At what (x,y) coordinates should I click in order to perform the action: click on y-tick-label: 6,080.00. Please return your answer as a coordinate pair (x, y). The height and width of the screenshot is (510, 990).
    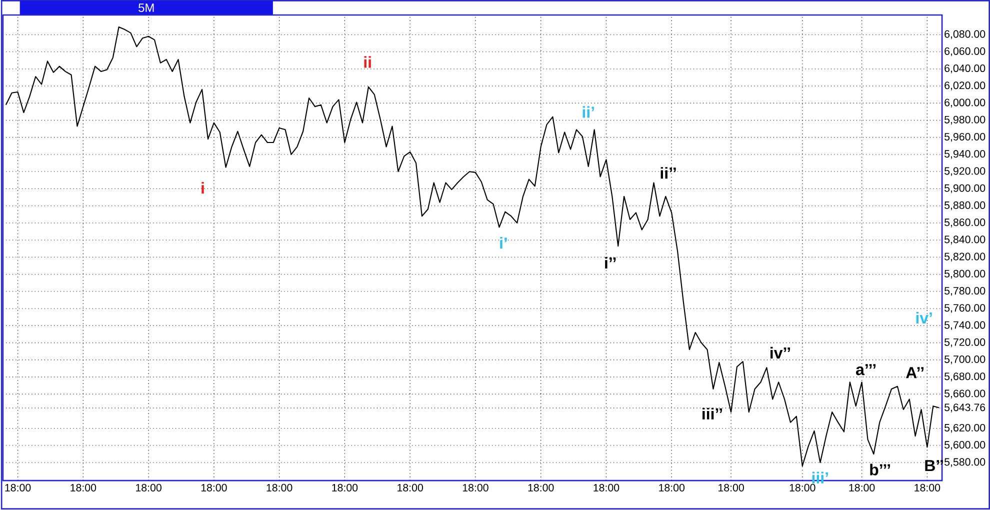
    Looking at the image, I should click on (965, 35).